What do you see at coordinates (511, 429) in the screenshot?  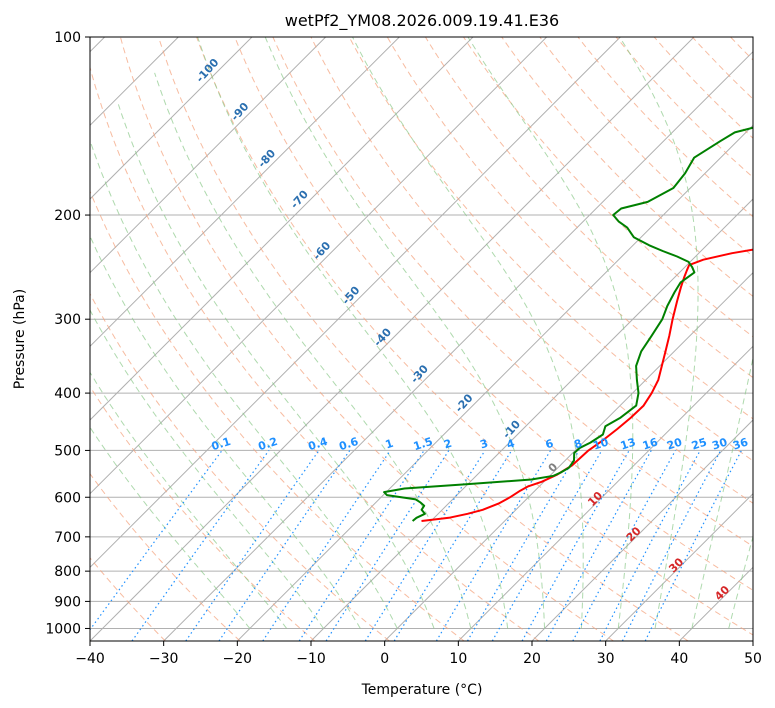 I see `dry-adiabat-label: -10` at bounding box center [511, 429].